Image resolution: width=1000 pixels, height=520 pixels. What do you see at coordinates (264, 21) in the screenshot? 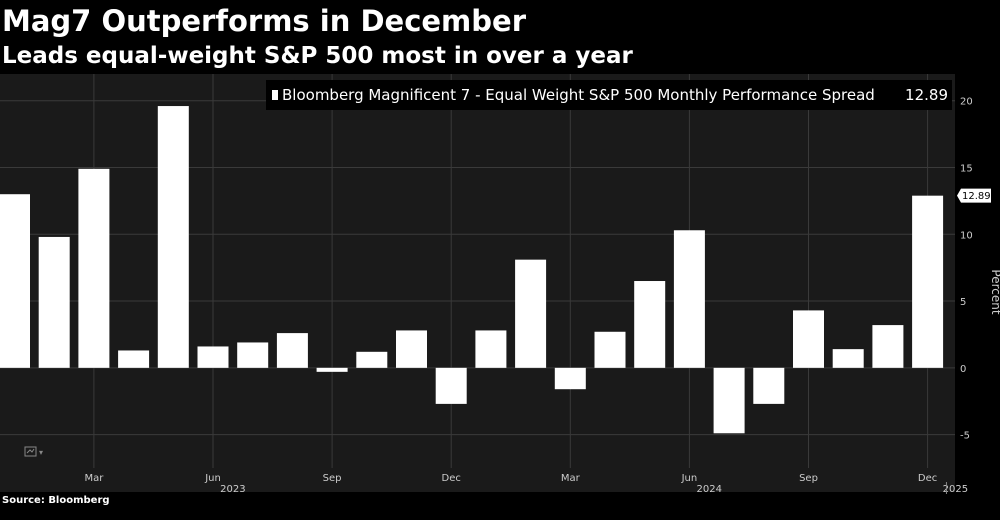
I see `chart-title: Mag7 Outperforms in December` at bounding box center [264, 21].